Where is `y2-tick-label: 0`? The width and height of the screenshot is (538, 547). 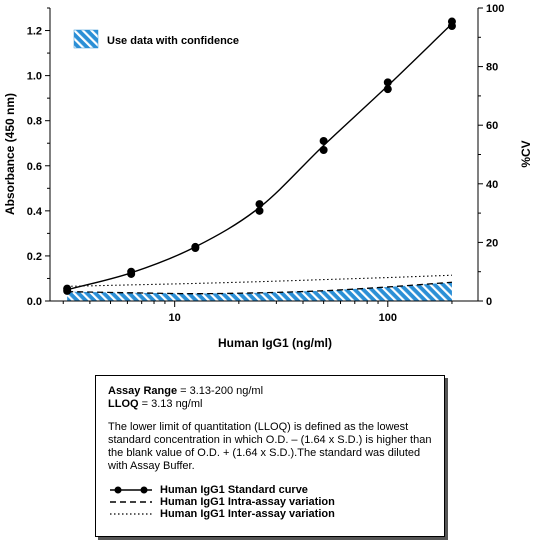
y2-tick-label: 0 is located at coordinates (489, 302).